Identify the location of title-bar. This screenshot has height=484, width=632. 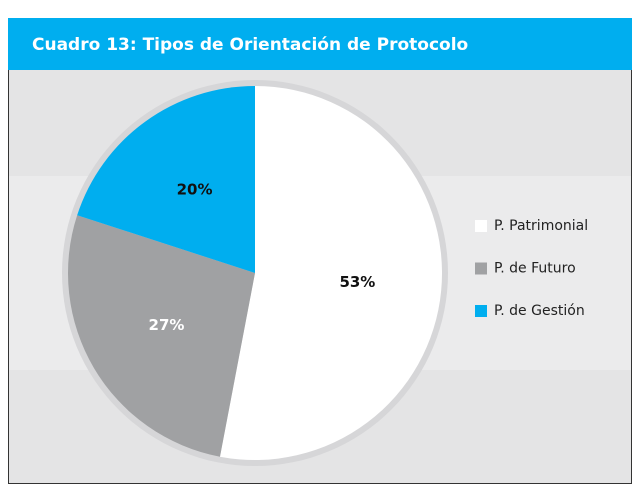
(320, 44).